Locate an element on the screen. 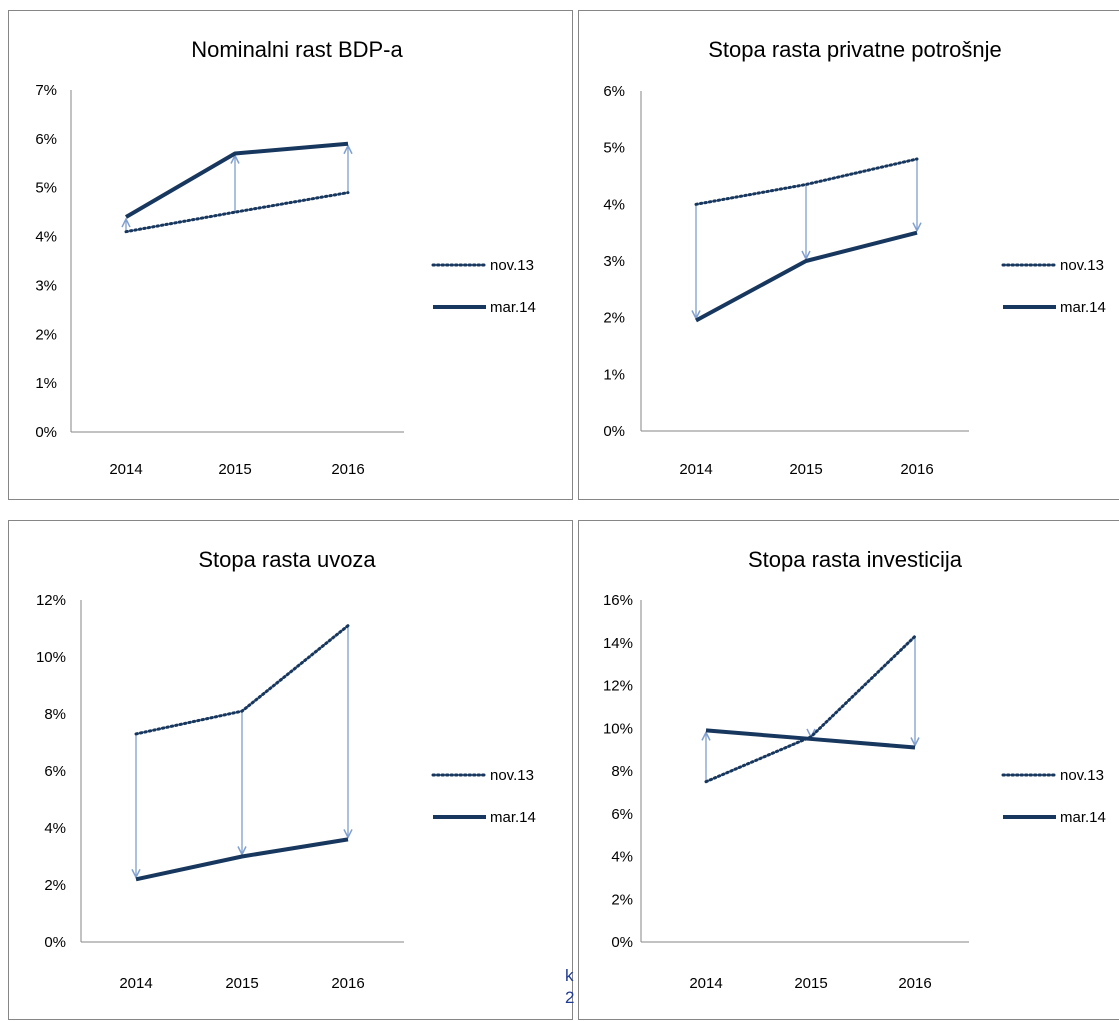 The width and height of the screenshot is (1119, 1021). stray-text: 2 is located at coordinates (570, 997).